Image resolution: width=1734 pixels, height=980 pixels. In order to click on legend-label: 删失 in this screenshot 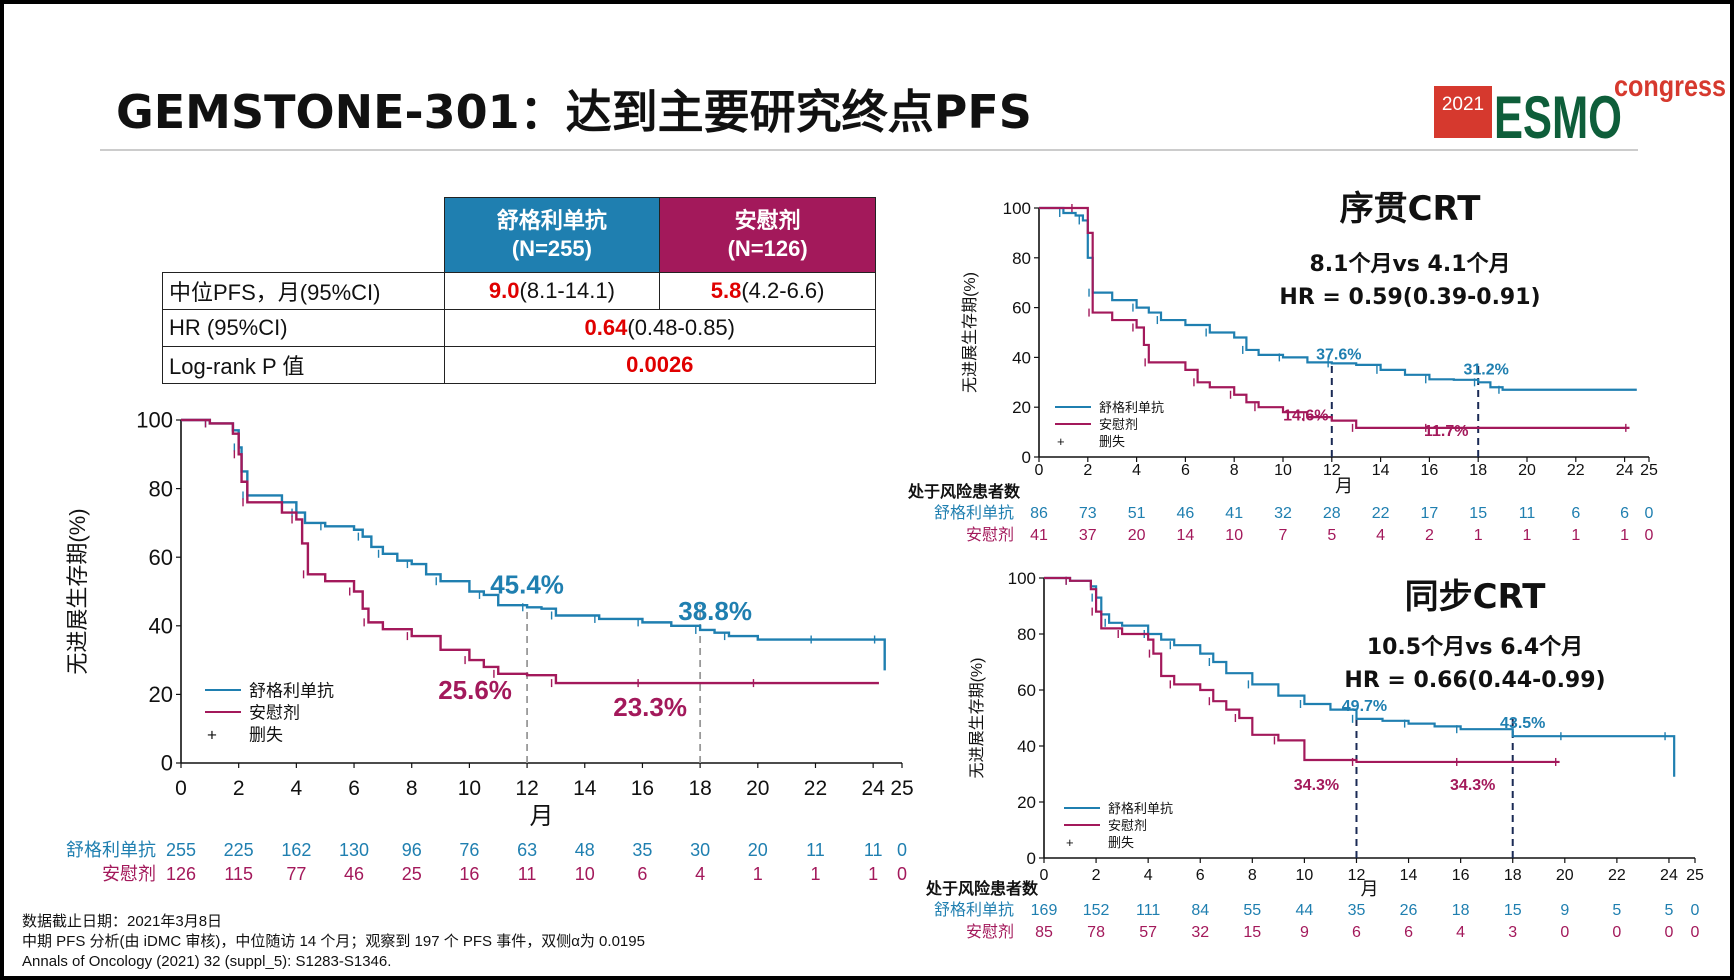, I will do `click(1112, 441)`.